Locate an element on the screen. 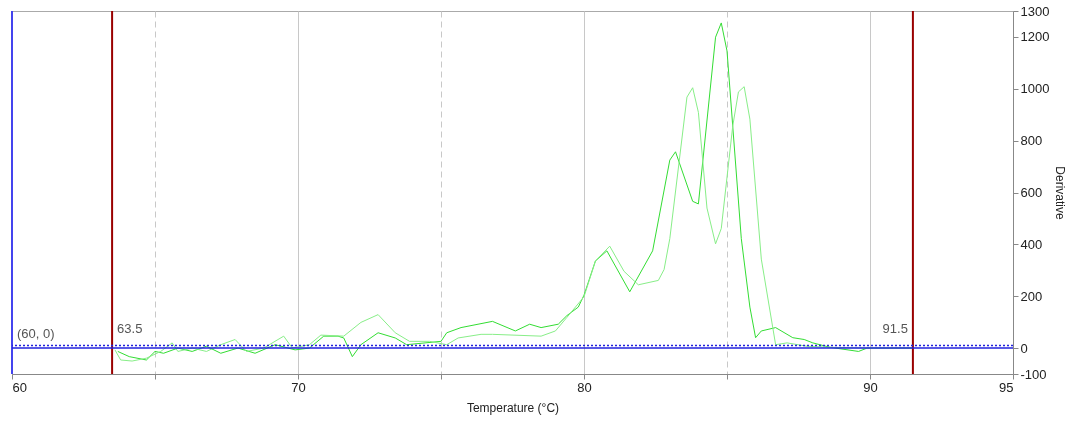  y-tick-label: 1200 is located at coordinates (1035, 37).